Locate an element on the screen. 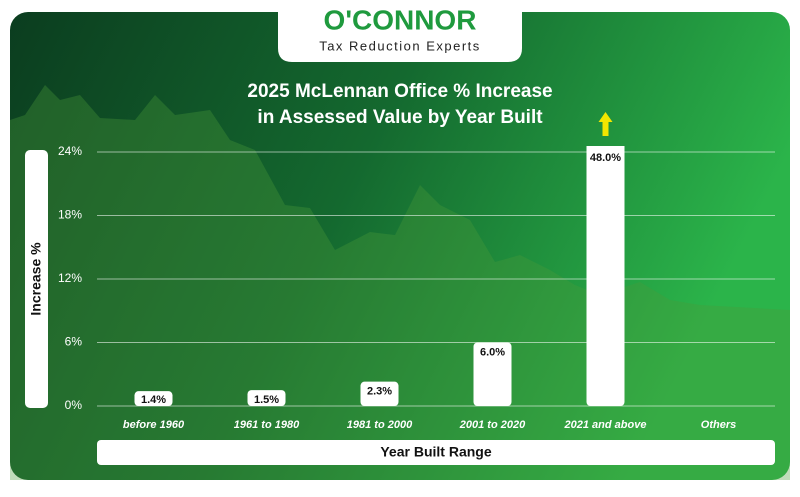 This screenshot has height=497, width=800. value-label: 2.3% is located at coordinates (379, 392).